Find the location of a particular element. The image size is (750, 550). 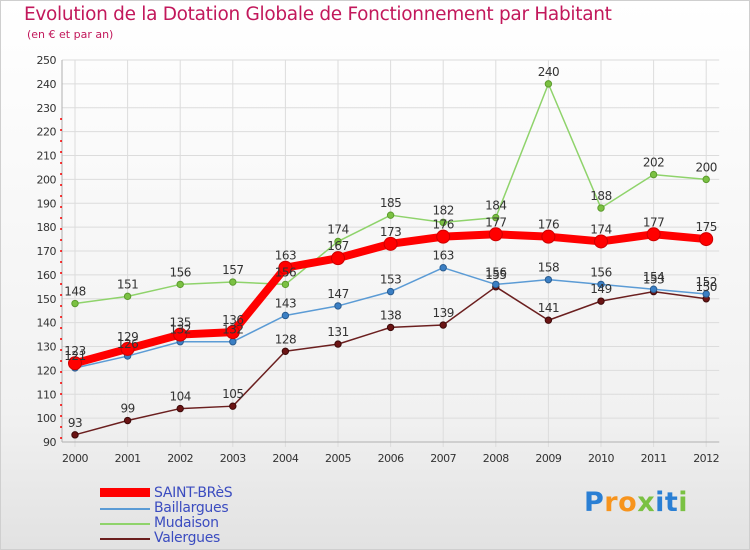

y-tick-label: 200 is located at coordinates (47, 179).